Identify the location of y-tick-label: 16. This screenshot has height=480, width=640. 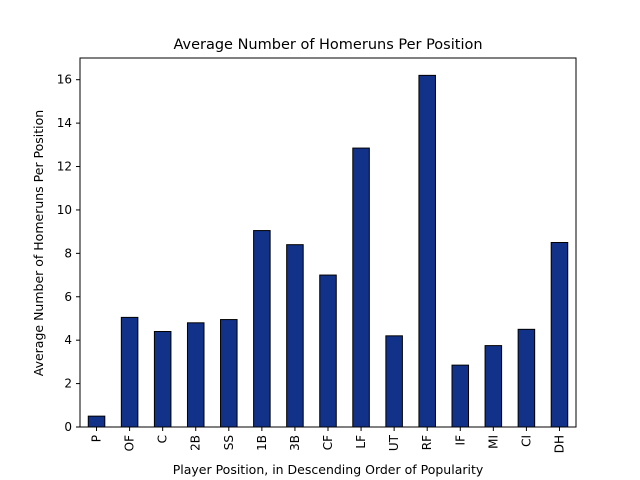
(64, 80).